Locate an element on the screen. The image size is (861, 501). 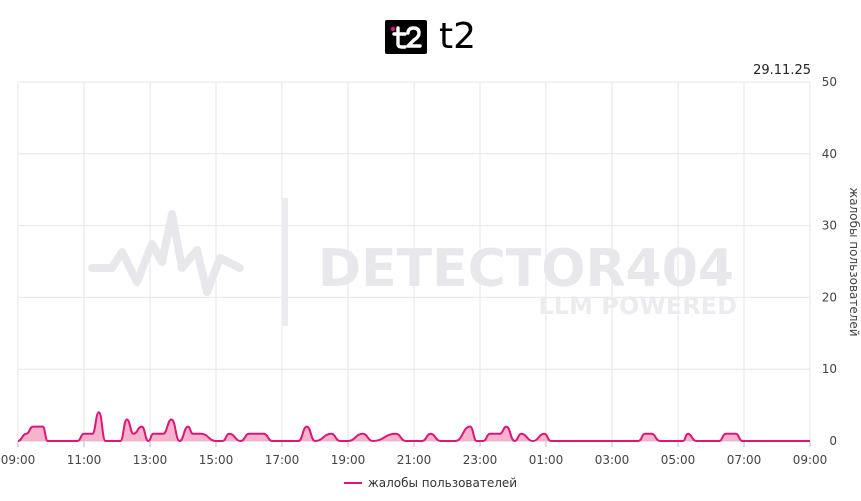
t2-logo-icon is located at coordinates (405, 37).